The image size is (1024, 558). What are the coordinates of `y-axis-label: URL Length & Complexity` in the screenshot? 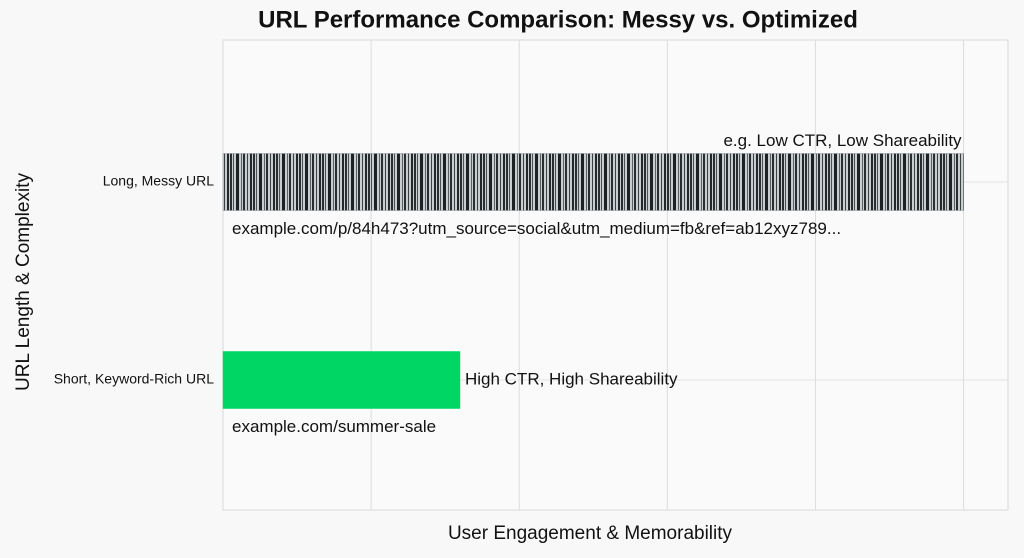 It's located at (23, 282).